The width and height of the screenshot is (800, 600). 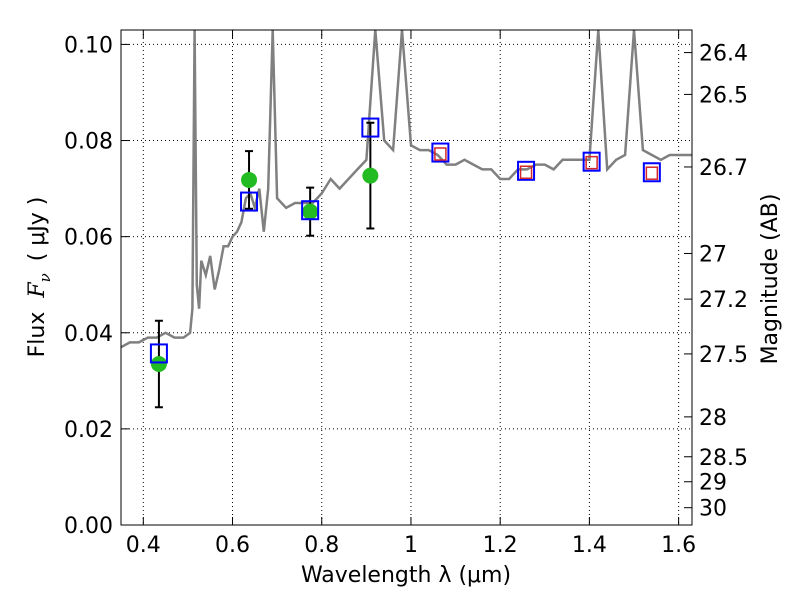 What do you see at coordinates (321, 545) in the screenshot?
I see `x-tick-label: 0.8` at bounding box center [321, 545].